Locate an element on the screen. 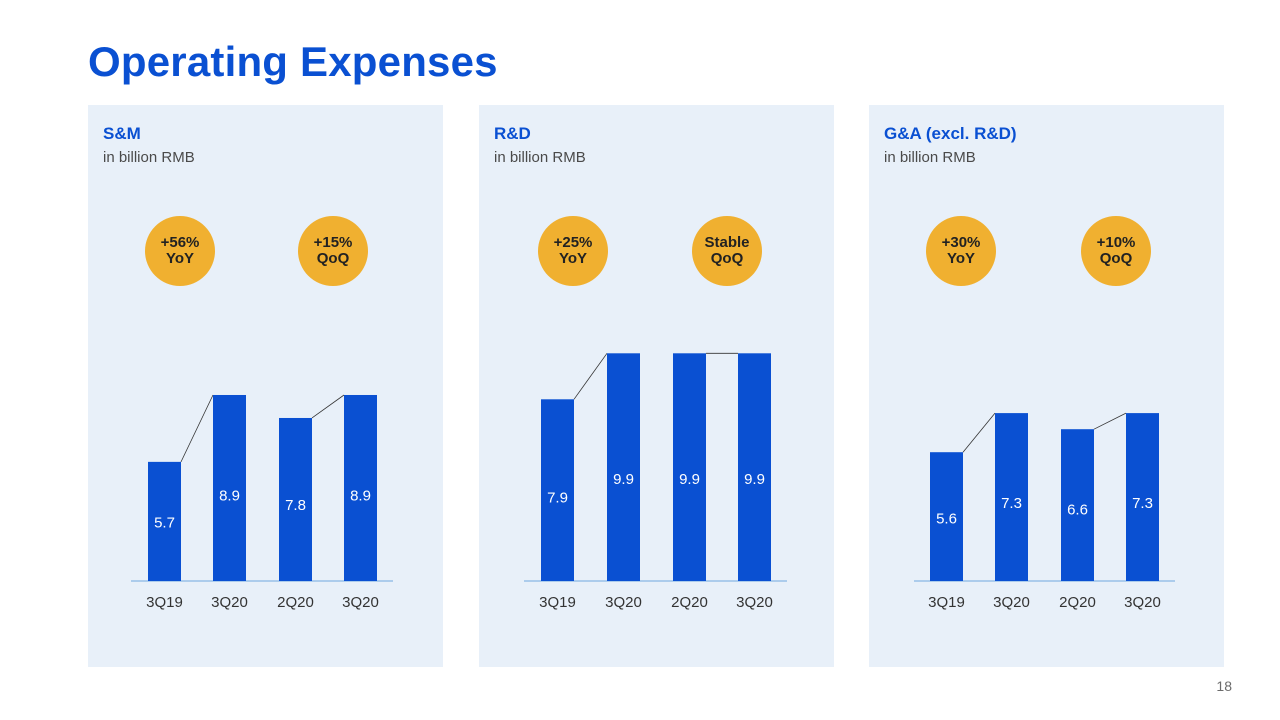  yoy-badge: +25% YoY is located at coordinates (573, 251).